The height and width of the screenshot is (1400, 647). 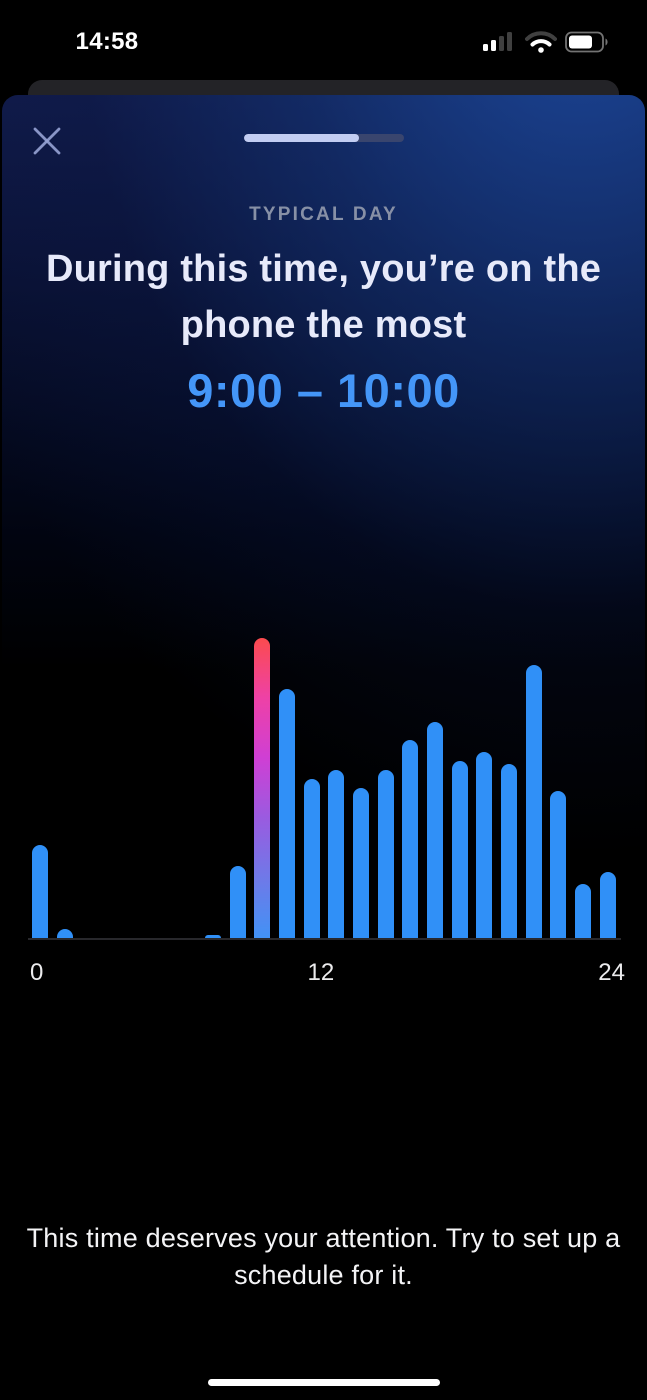 I want to click on battery-icon, so click(x=587, y=44).